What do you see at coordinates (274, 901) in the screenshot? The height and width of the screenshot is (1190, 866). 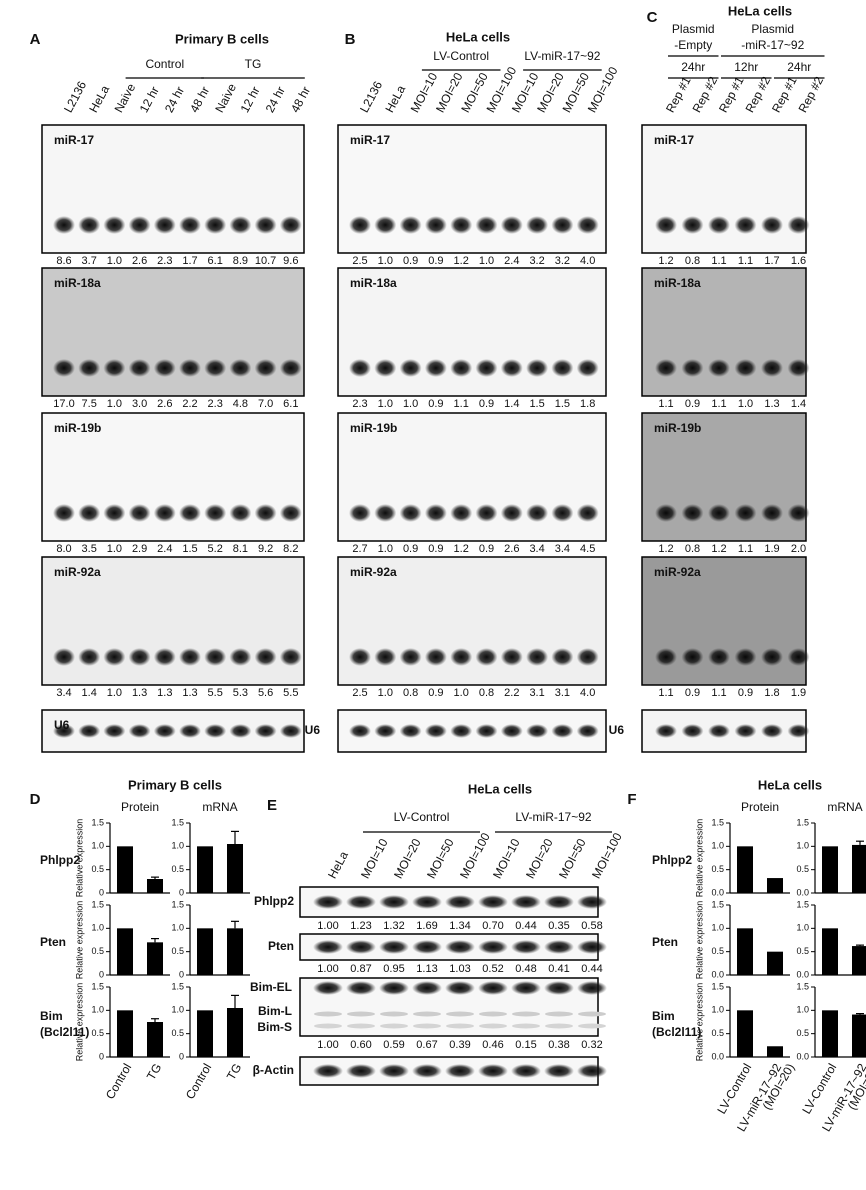 I see `blot-label: Phlpp2` at bounding box center [274, 901].